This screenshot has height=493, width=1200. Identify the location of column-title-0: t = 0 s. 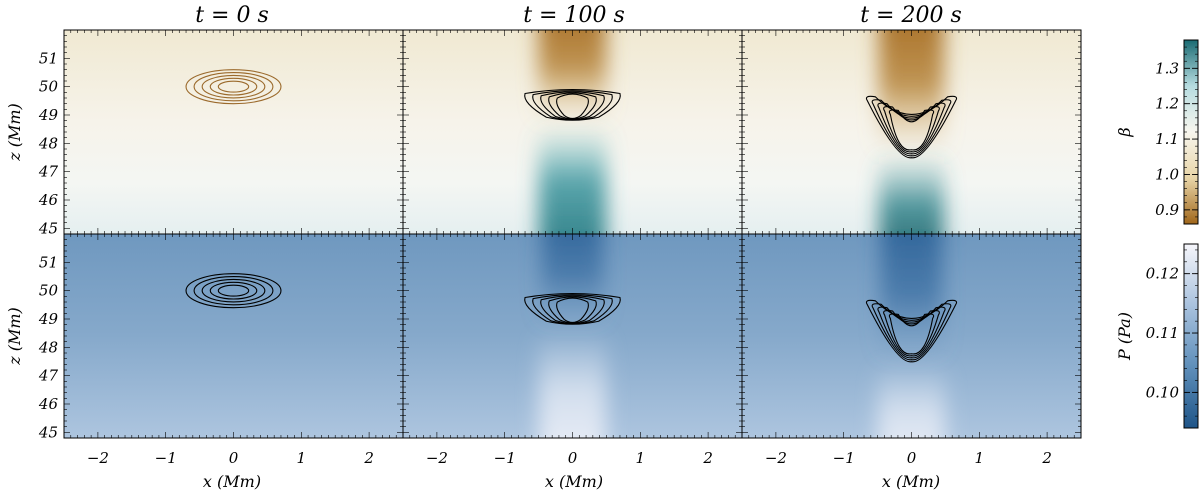
(232, 15).